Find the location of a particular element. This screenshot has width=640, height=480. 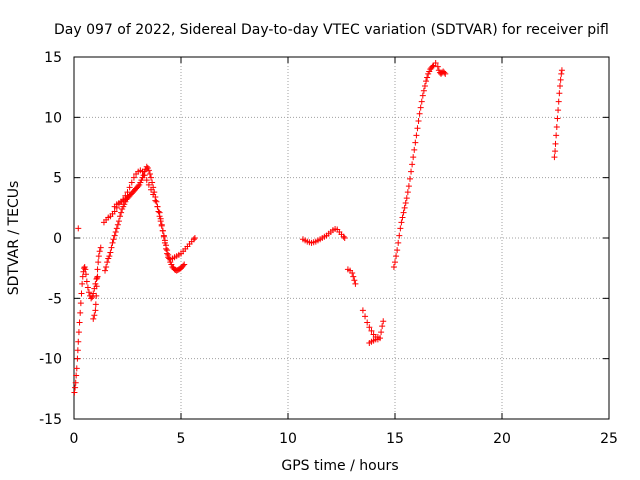

x-tick-label: 20 is located at coordinates (502, 439).